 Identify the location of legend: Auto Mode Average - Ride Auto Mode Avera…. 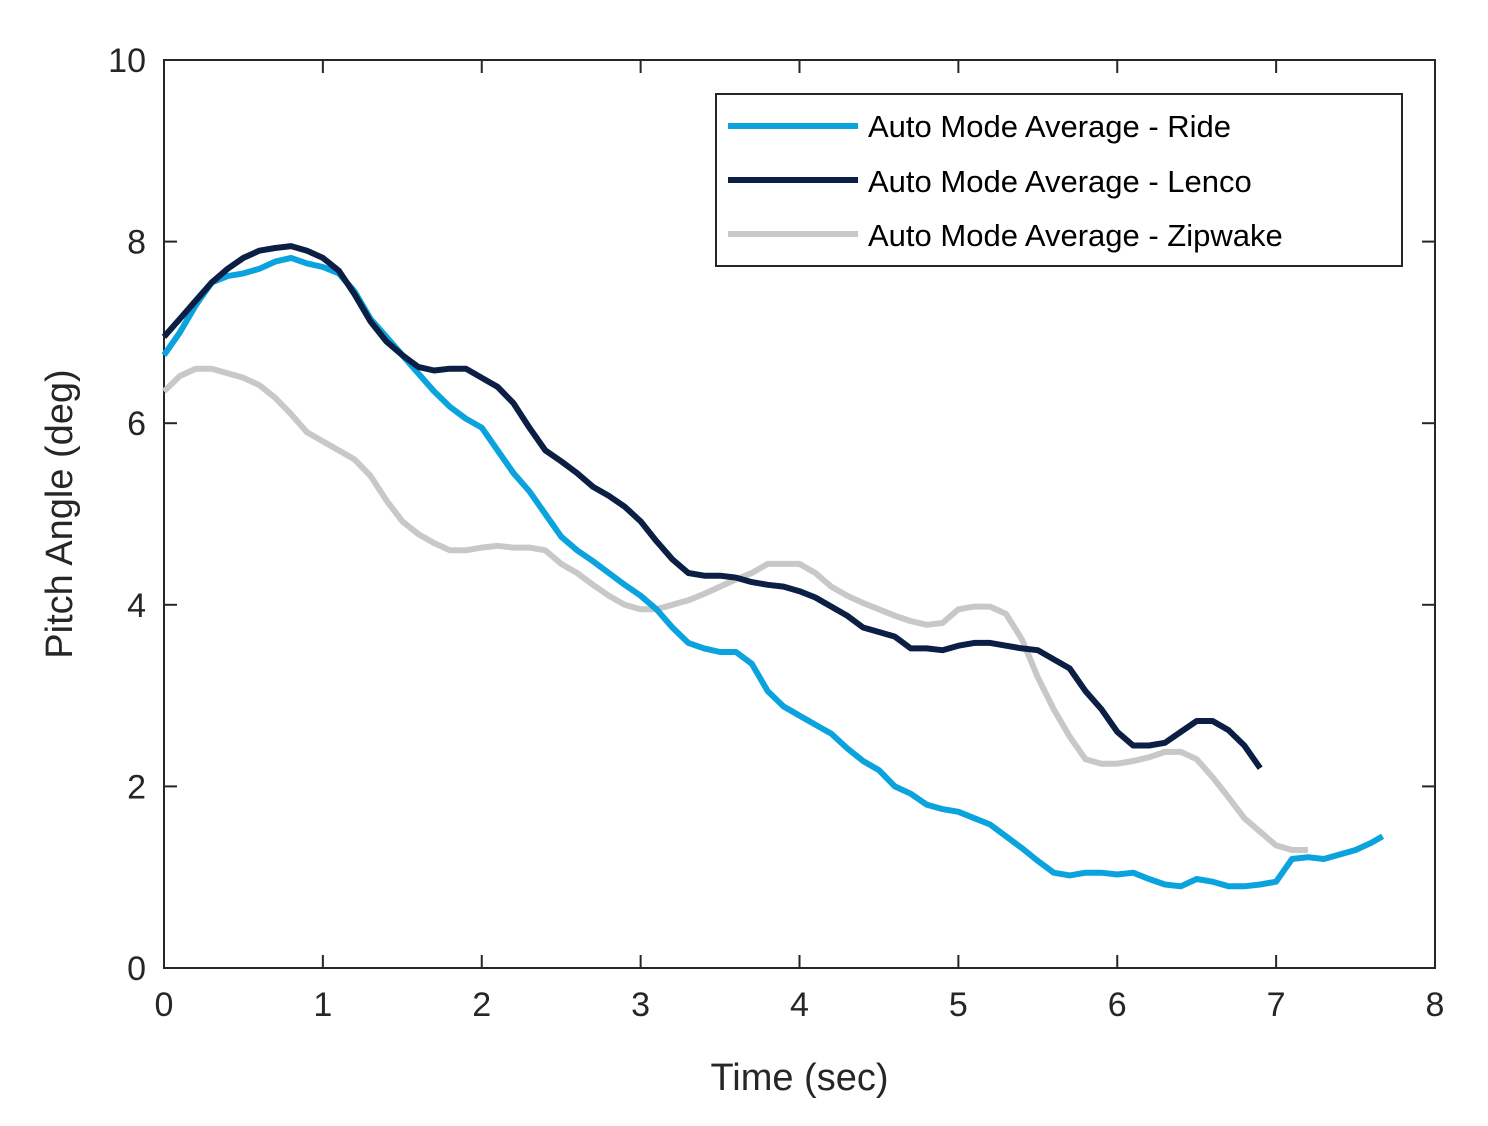
(1059, 180).